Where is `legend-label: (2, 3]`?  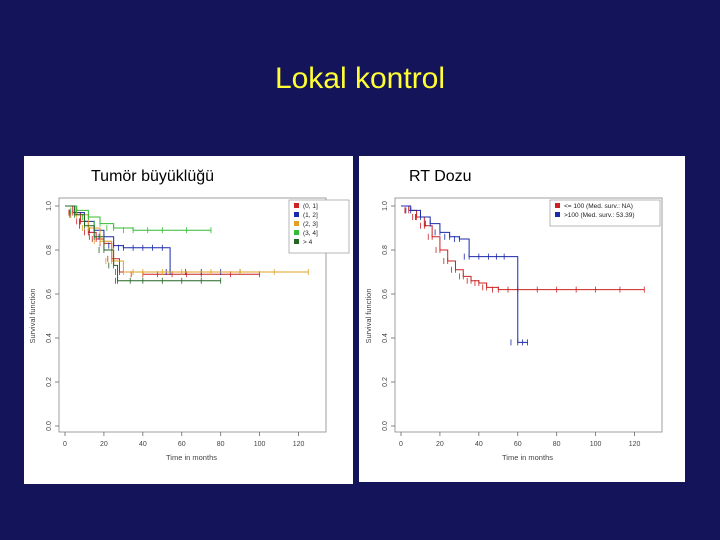 legend-label: (2, 3] is located at coordinates (310, 224).